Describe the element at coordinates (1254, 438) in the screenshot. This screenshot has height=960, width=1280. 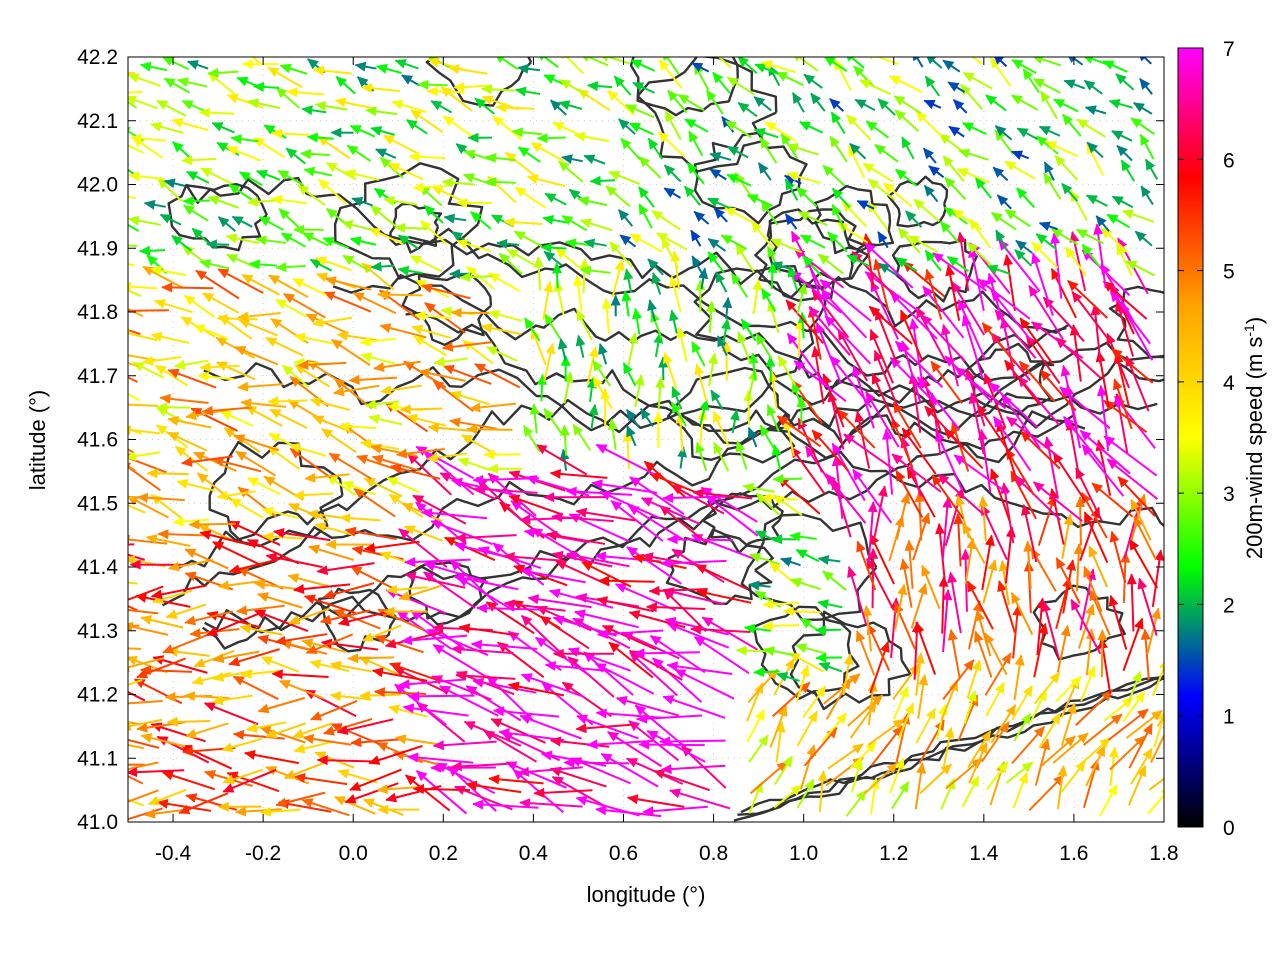
I see `colorbar-label: 200m-wind speed (m s-1)` at that location.